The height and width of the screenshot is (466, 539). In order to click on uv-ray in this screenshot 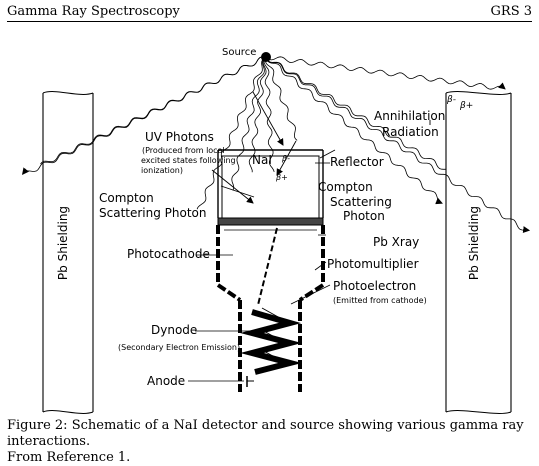, I will do `click(231, 133)`.